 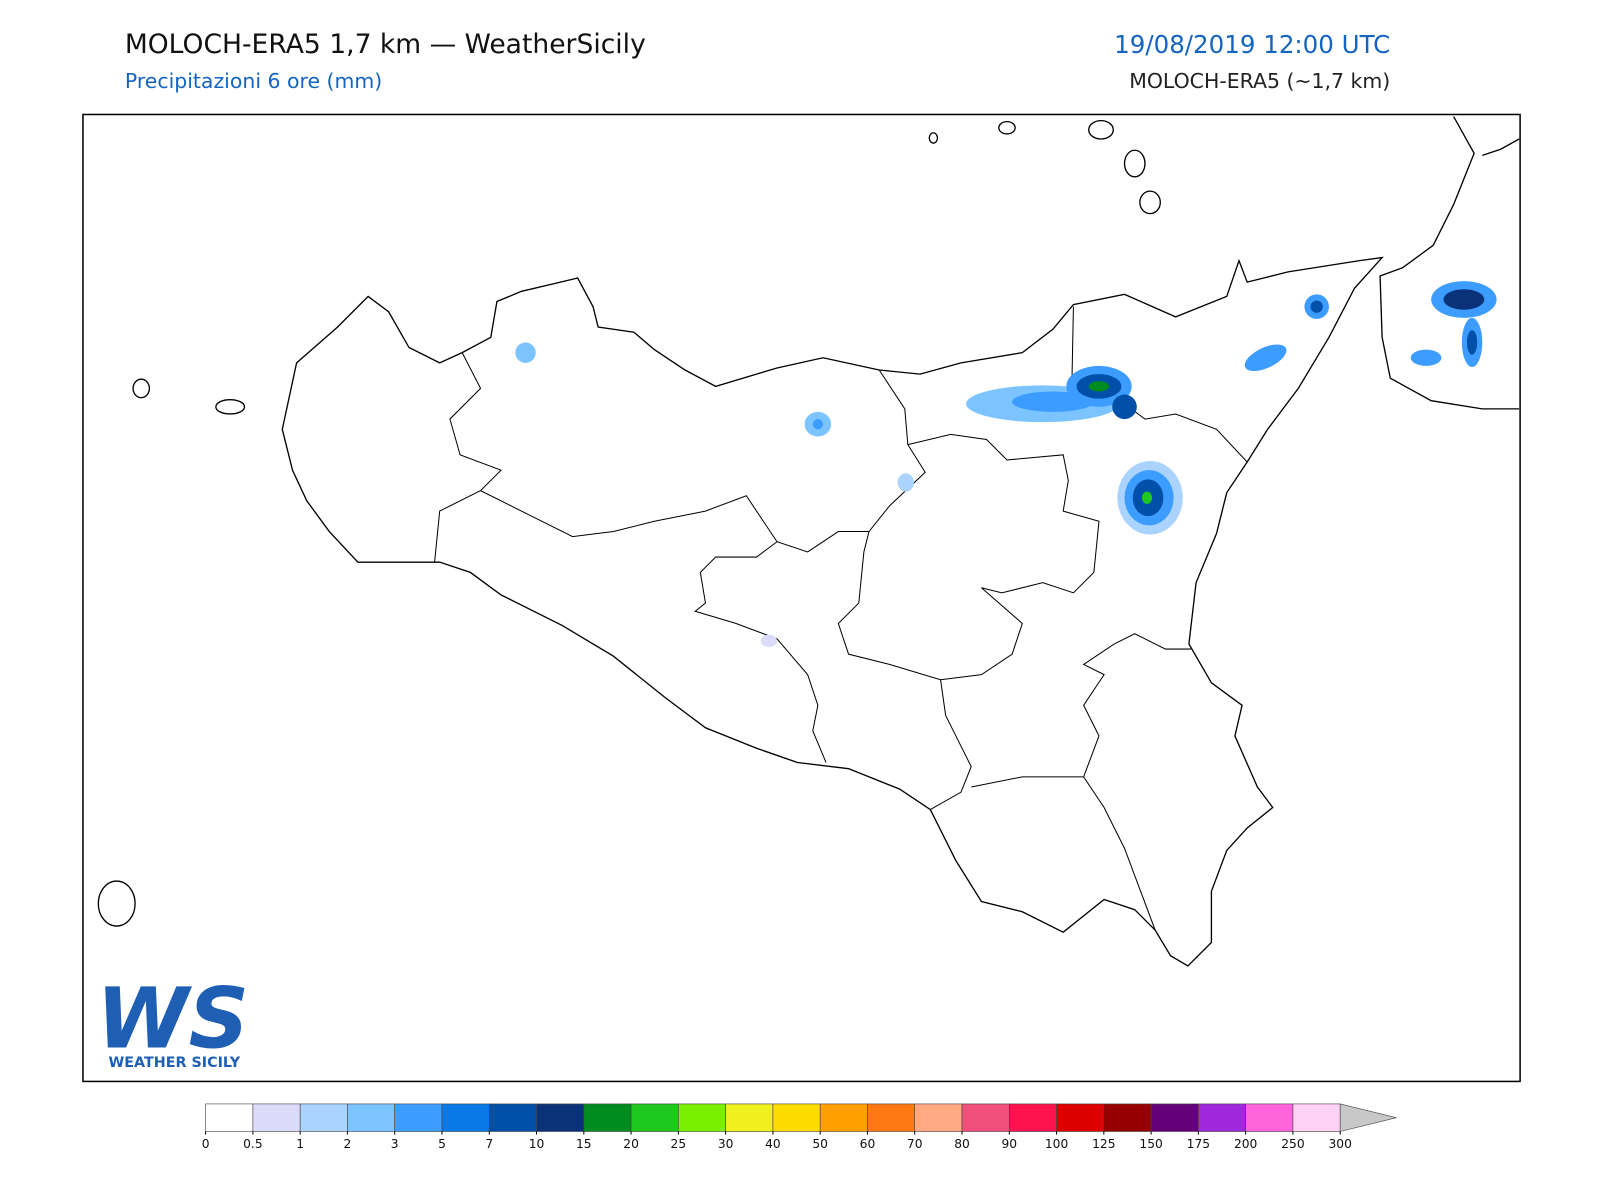 What do you see at coordinates (584, 1144) in the screenshot?
I see `colorbar-tick-label: 15` at bounding box center [584, 1144].